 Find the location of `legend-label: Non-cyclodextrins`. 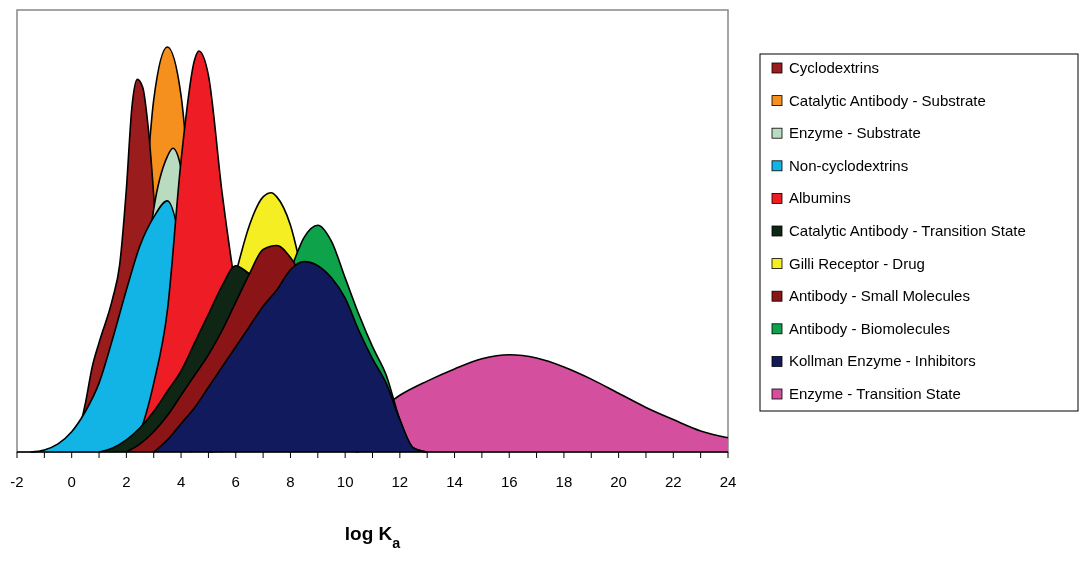

legend-label: Non-cyclodextrins is located at coordinates (849, 165).